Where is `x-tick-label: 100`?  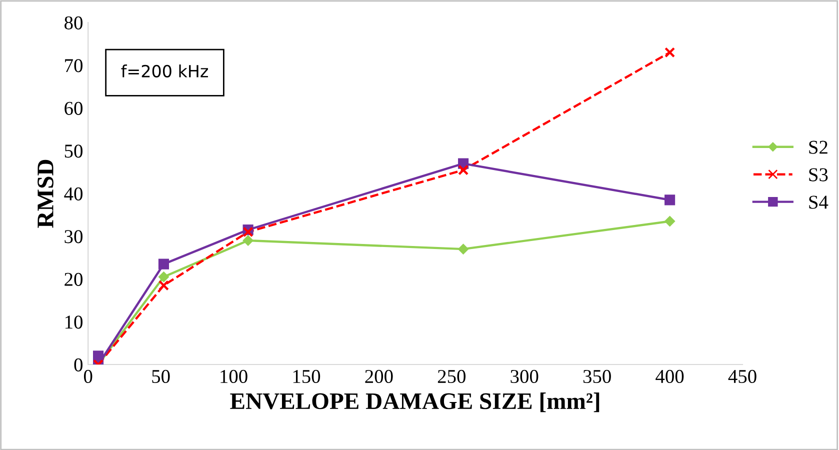
x-tick-label: 100 is located at coordinates (234, 377).